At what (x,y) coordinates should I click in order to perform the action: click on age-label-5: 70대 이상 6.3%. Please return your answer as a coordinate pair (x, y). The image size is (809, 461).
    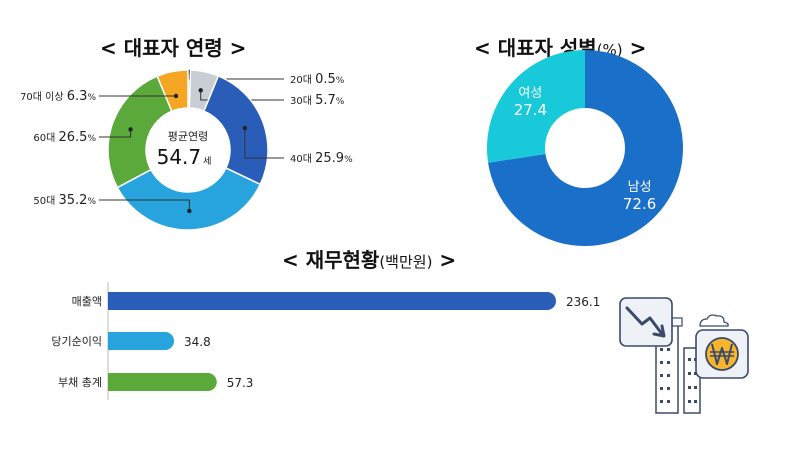
    Looking at the image, I should click on (58, 96).